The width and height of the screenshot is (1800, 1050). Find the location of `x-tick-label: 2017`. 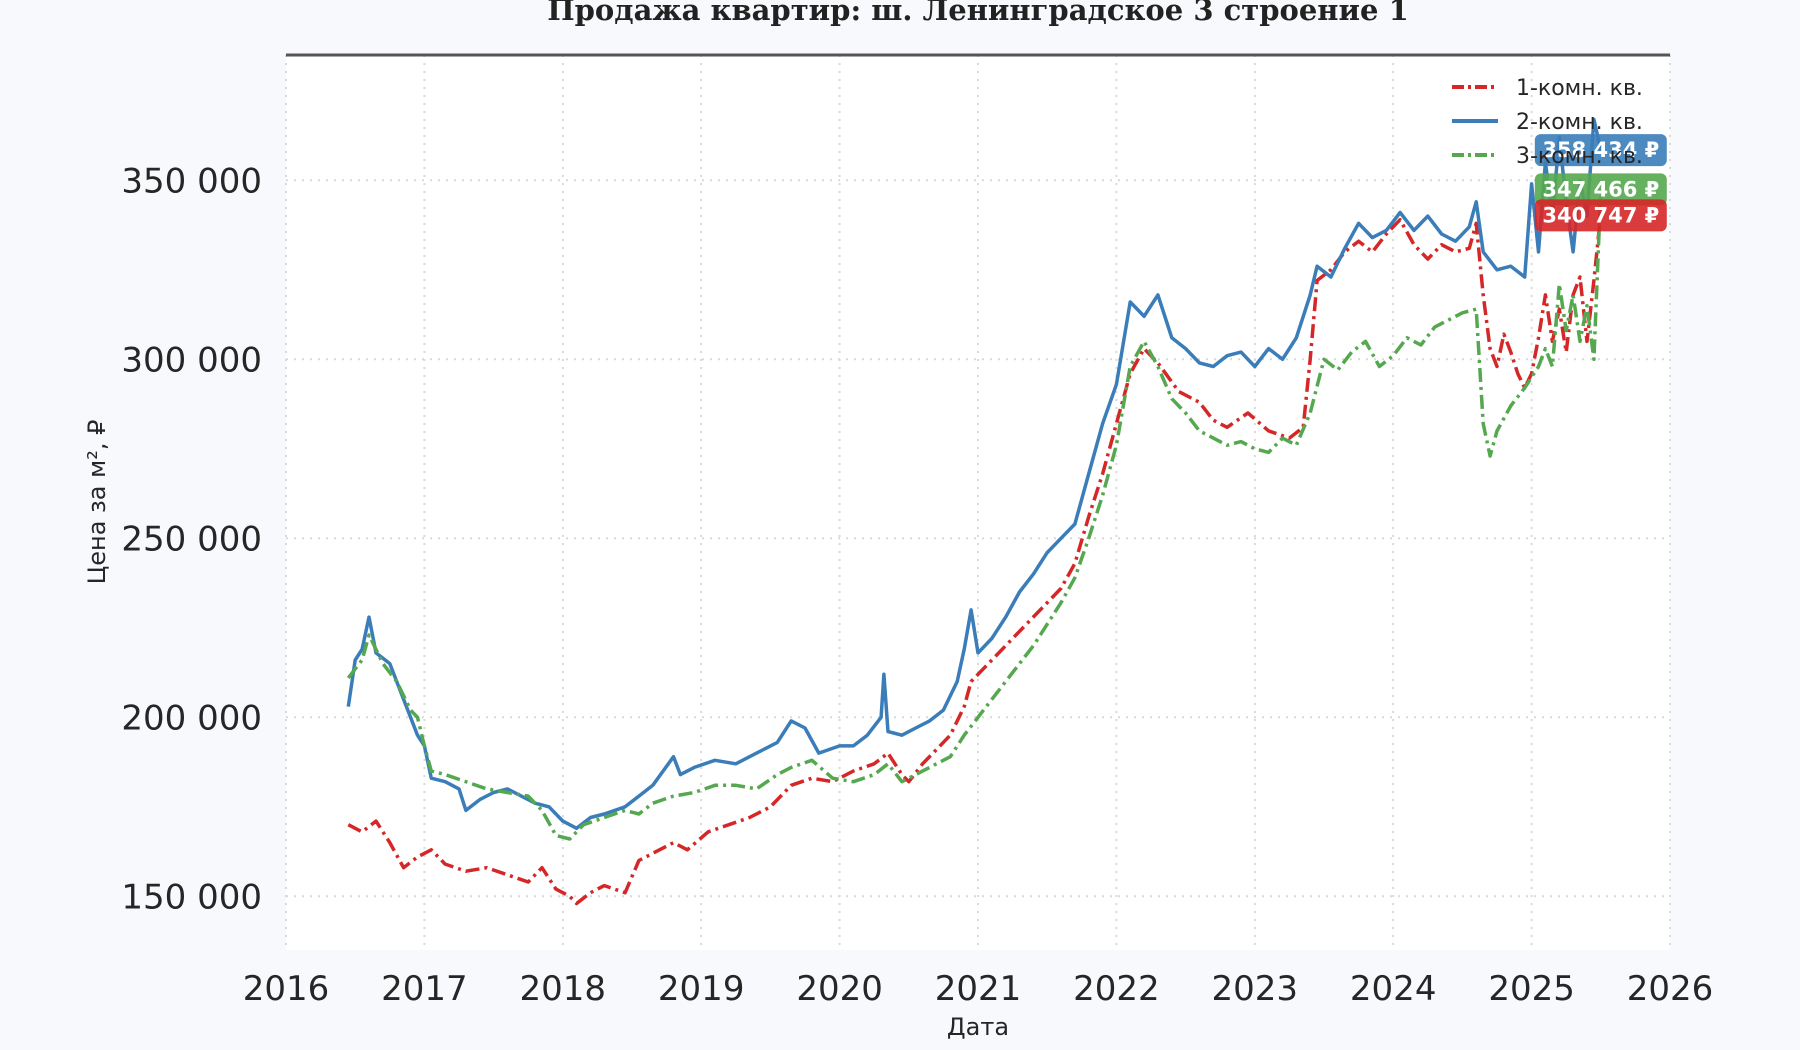

x-tick-label: 2017 is located at coordinates (424, 989).